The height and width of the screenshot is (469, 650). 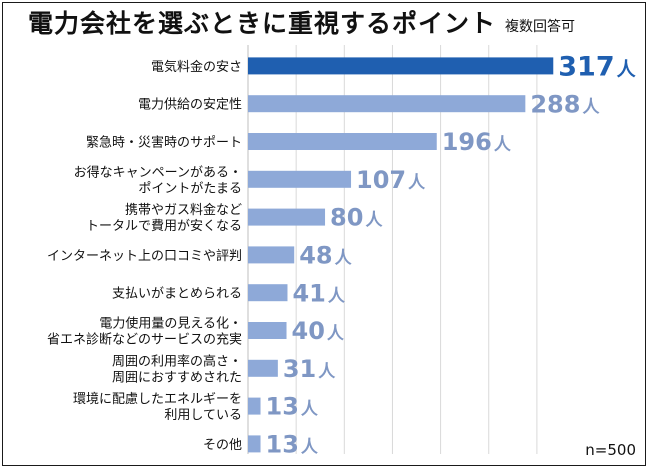 I want to click on category-label: 周囲におすすめされた, so click(x=177, y=377).